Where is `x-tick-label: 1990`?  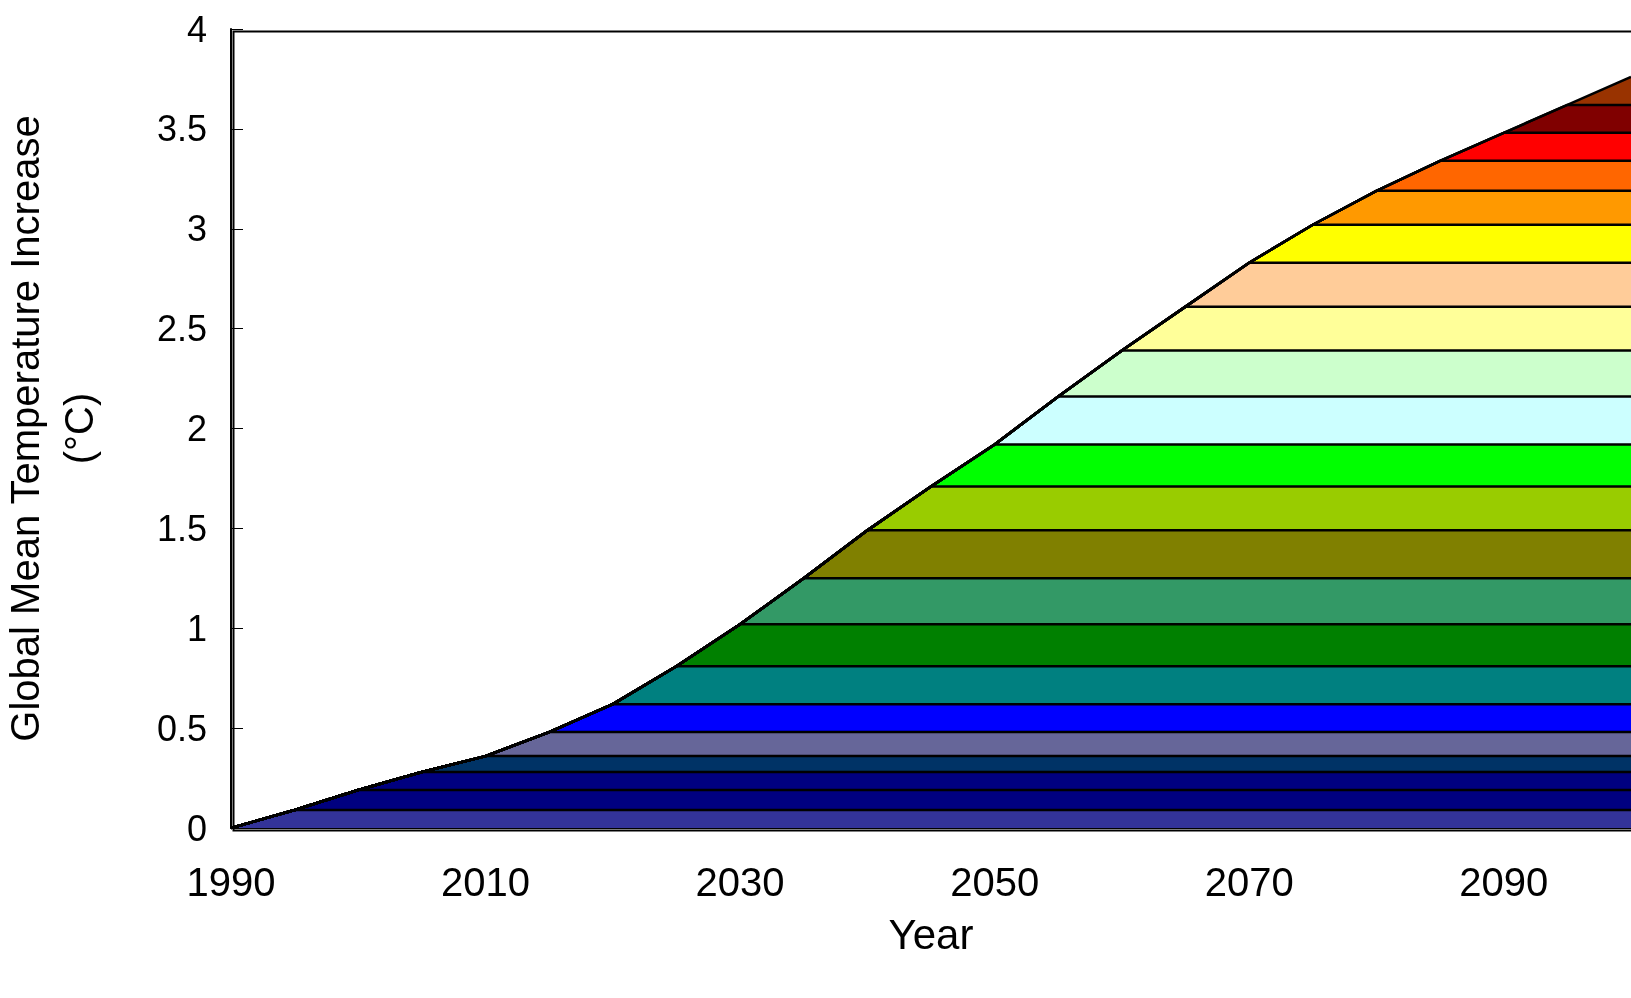
x-tick-label: 1990 is located at coordinates (231, 882).